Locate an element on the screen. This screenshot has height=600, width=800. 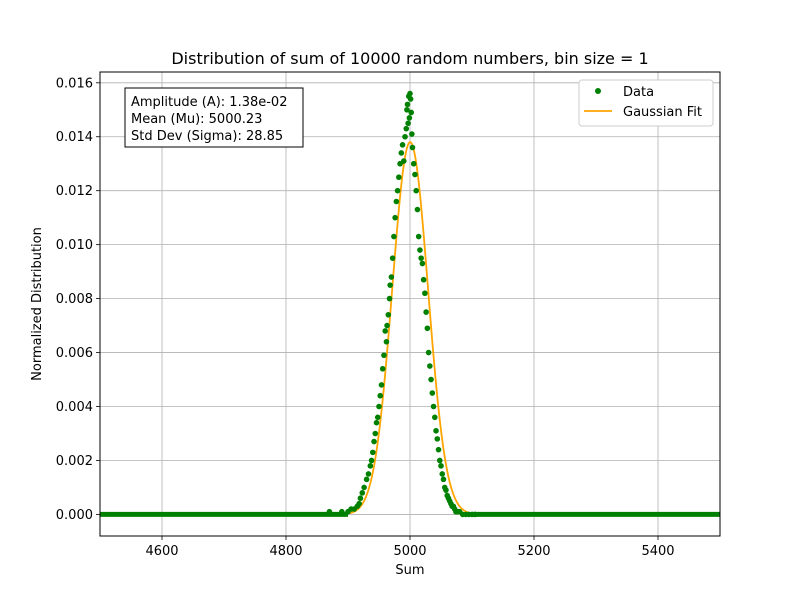
legend: Data Gaussian Fit is located at coordinates (646, 103).